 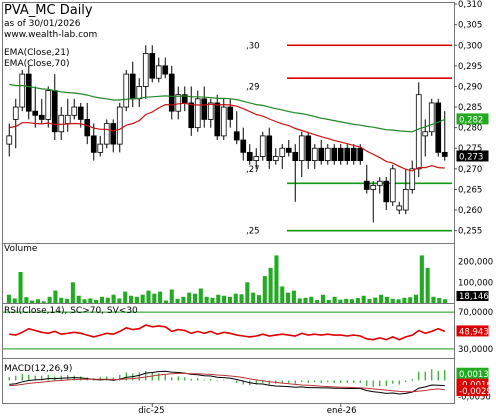 What do you see at coordinates (472, 391) in the screenshot?
I see `macd-signal-tag-bg` at bounding box center [472, 391].